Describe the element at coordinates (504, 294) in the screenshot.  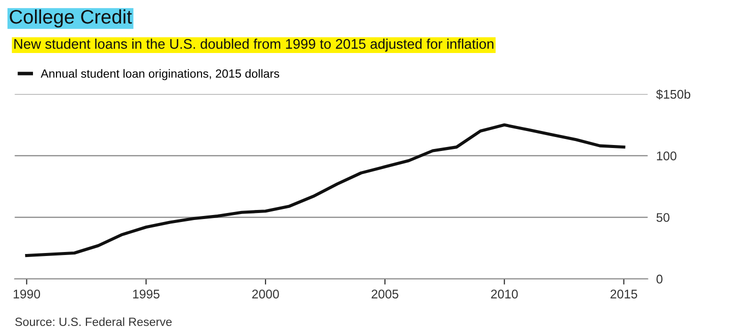
I see `x-tick-label: 2010` at that location.